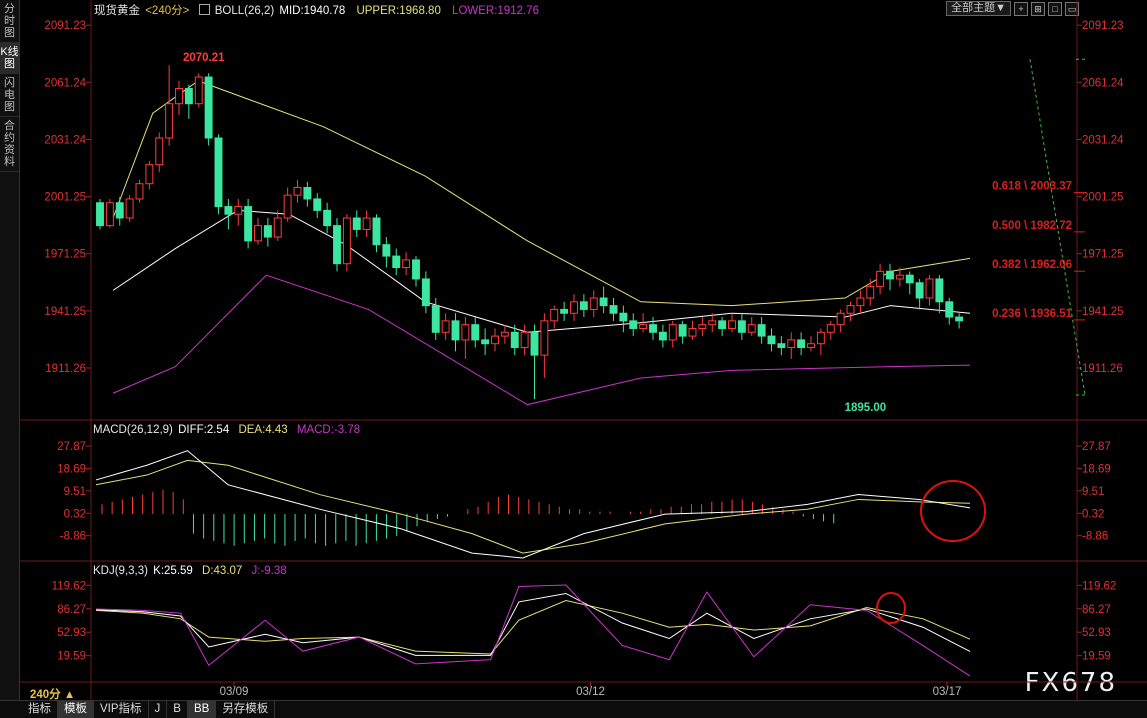  What do you see at coordinates (75, 492) in the screenshot?
I see `macd-left-tick-label: 9.51` at bounding box center [75, 492].